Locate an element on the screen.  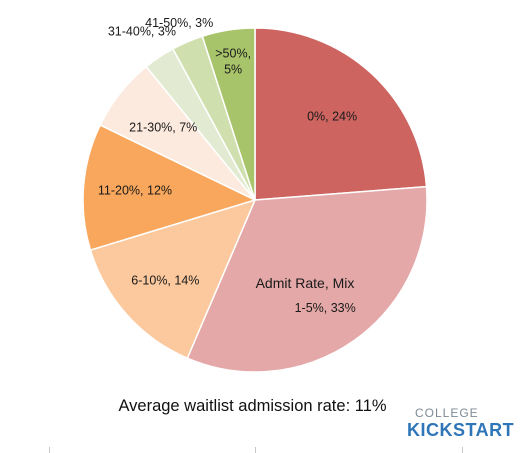
slice-label-6: 41-50%, 3% is located at coordinates (179, 23).